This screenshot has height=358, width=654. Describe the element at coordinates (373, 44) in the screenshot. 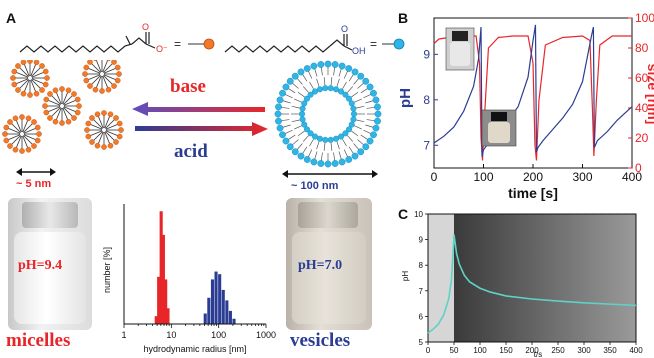

I see `equals-sign-2: =` at that location.